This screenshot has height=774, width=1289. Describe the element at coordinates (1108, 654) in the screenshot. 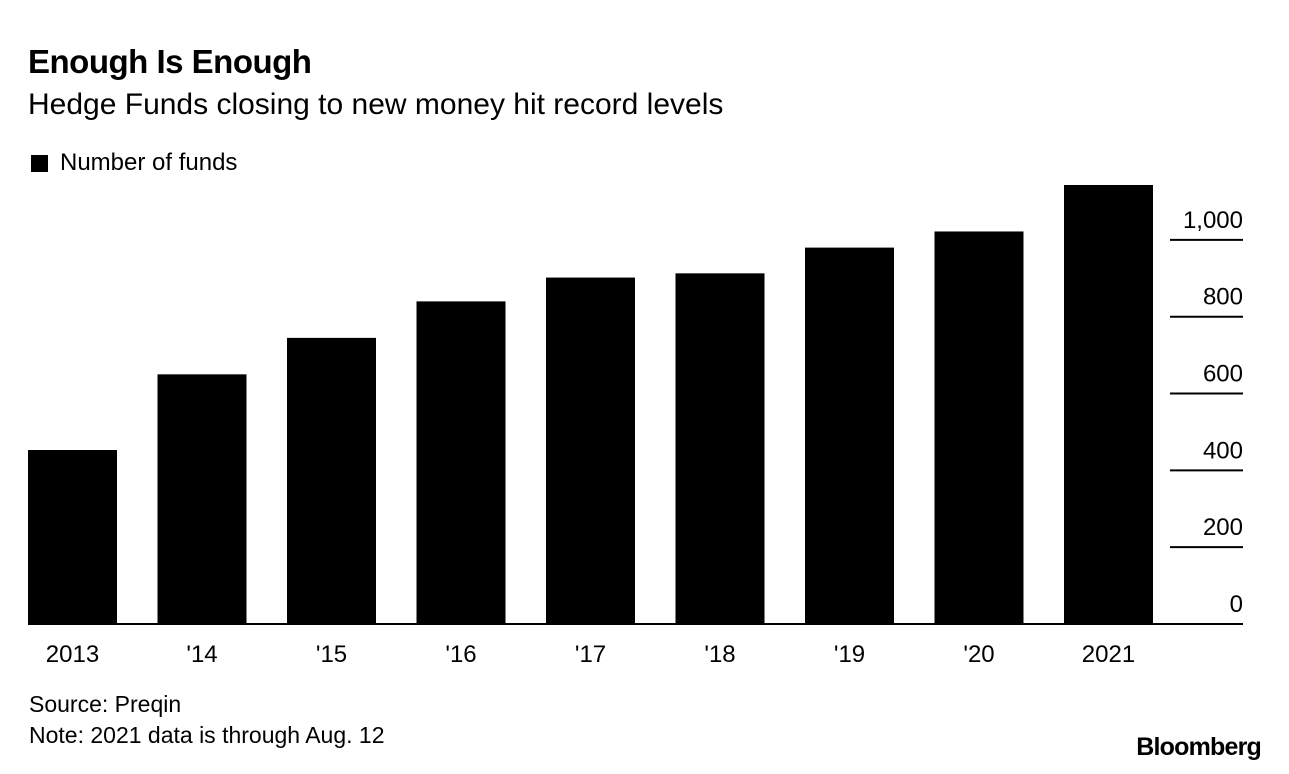

I see `x-tick-label: 2021` at that location.